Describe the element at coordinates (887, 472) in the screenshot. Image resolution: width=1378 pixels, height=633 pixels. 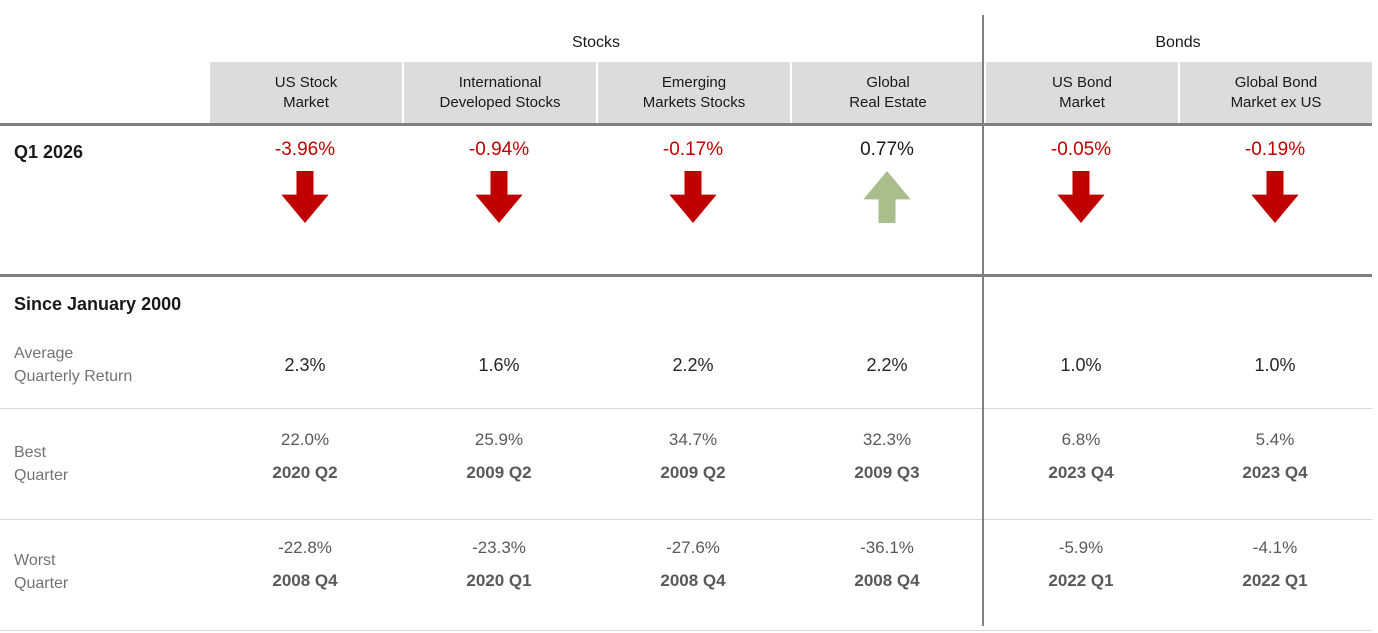
I see `best-quarter-period: 2009 Q3` at that location.